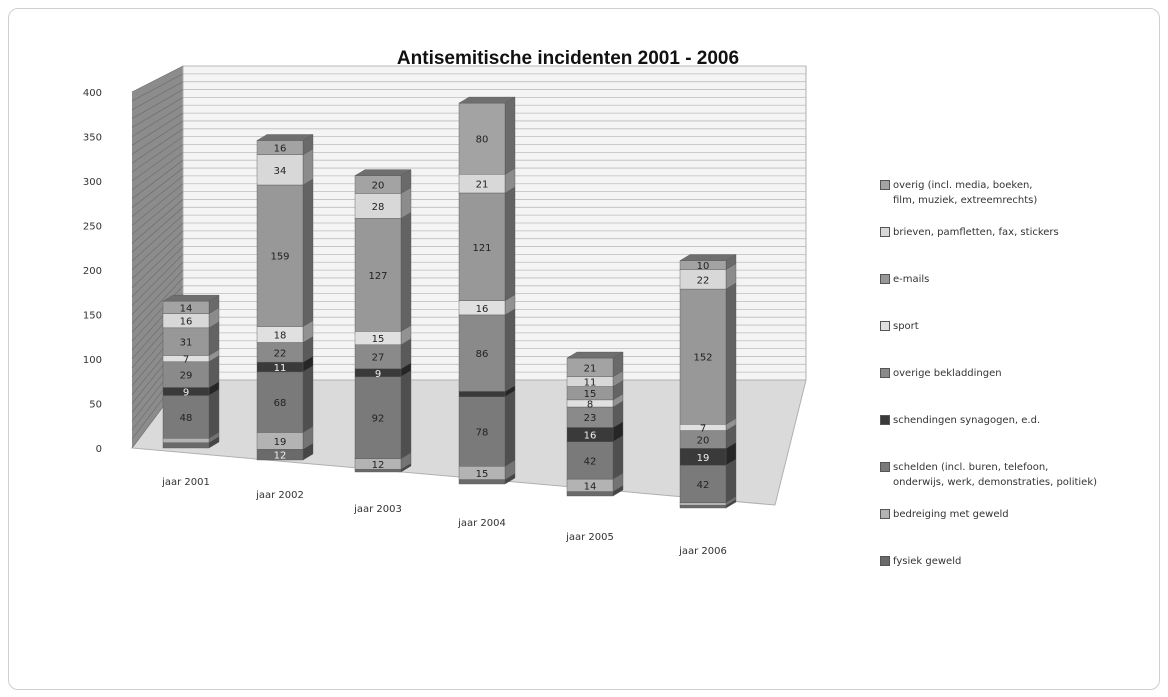  I want to click on legend-item: brieven, pamfletten, fax, stickers, so click(969, 232).